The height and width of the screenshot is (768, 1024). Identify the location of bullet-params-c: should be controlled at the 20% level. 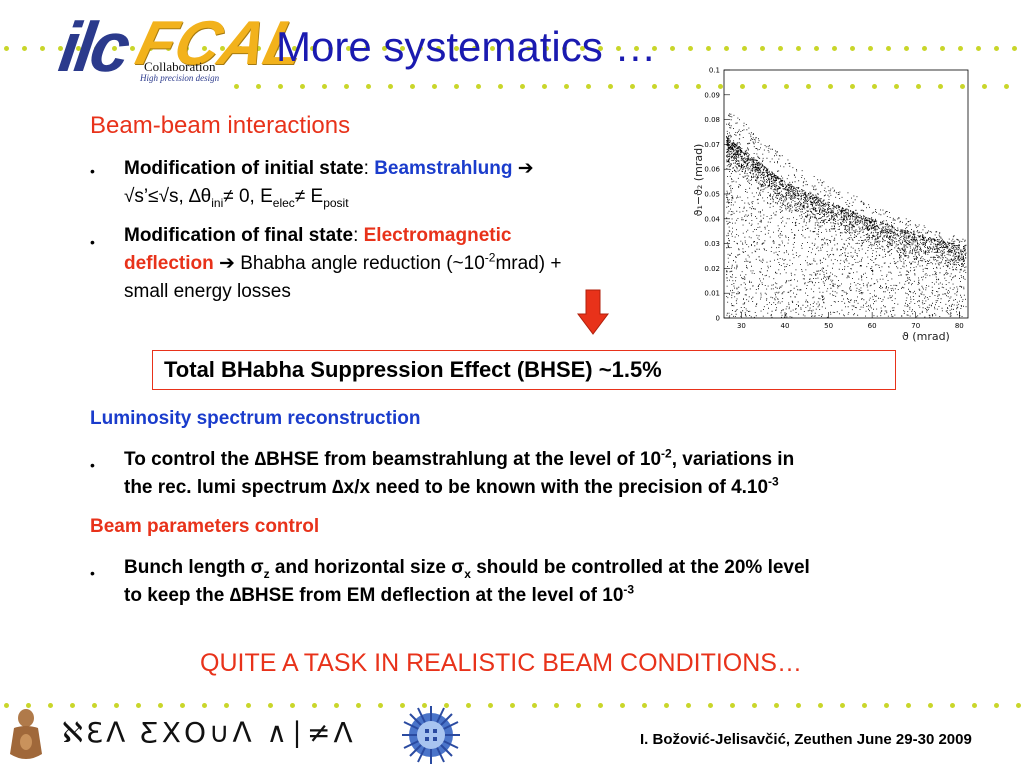
(640, 567).